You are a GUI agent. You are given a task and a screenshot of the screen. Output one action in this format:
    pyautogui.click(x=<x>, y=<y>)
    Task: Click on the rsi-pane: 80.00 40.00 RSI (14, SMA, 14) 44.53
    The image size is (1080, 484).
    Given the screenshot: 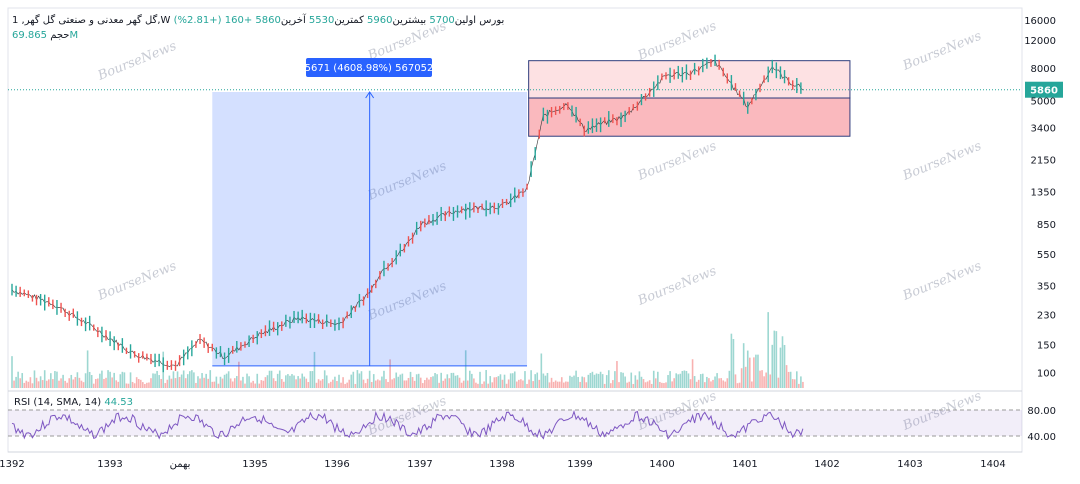 What is the action you would take?
    pyautogui.click(x=532, y=420)
    